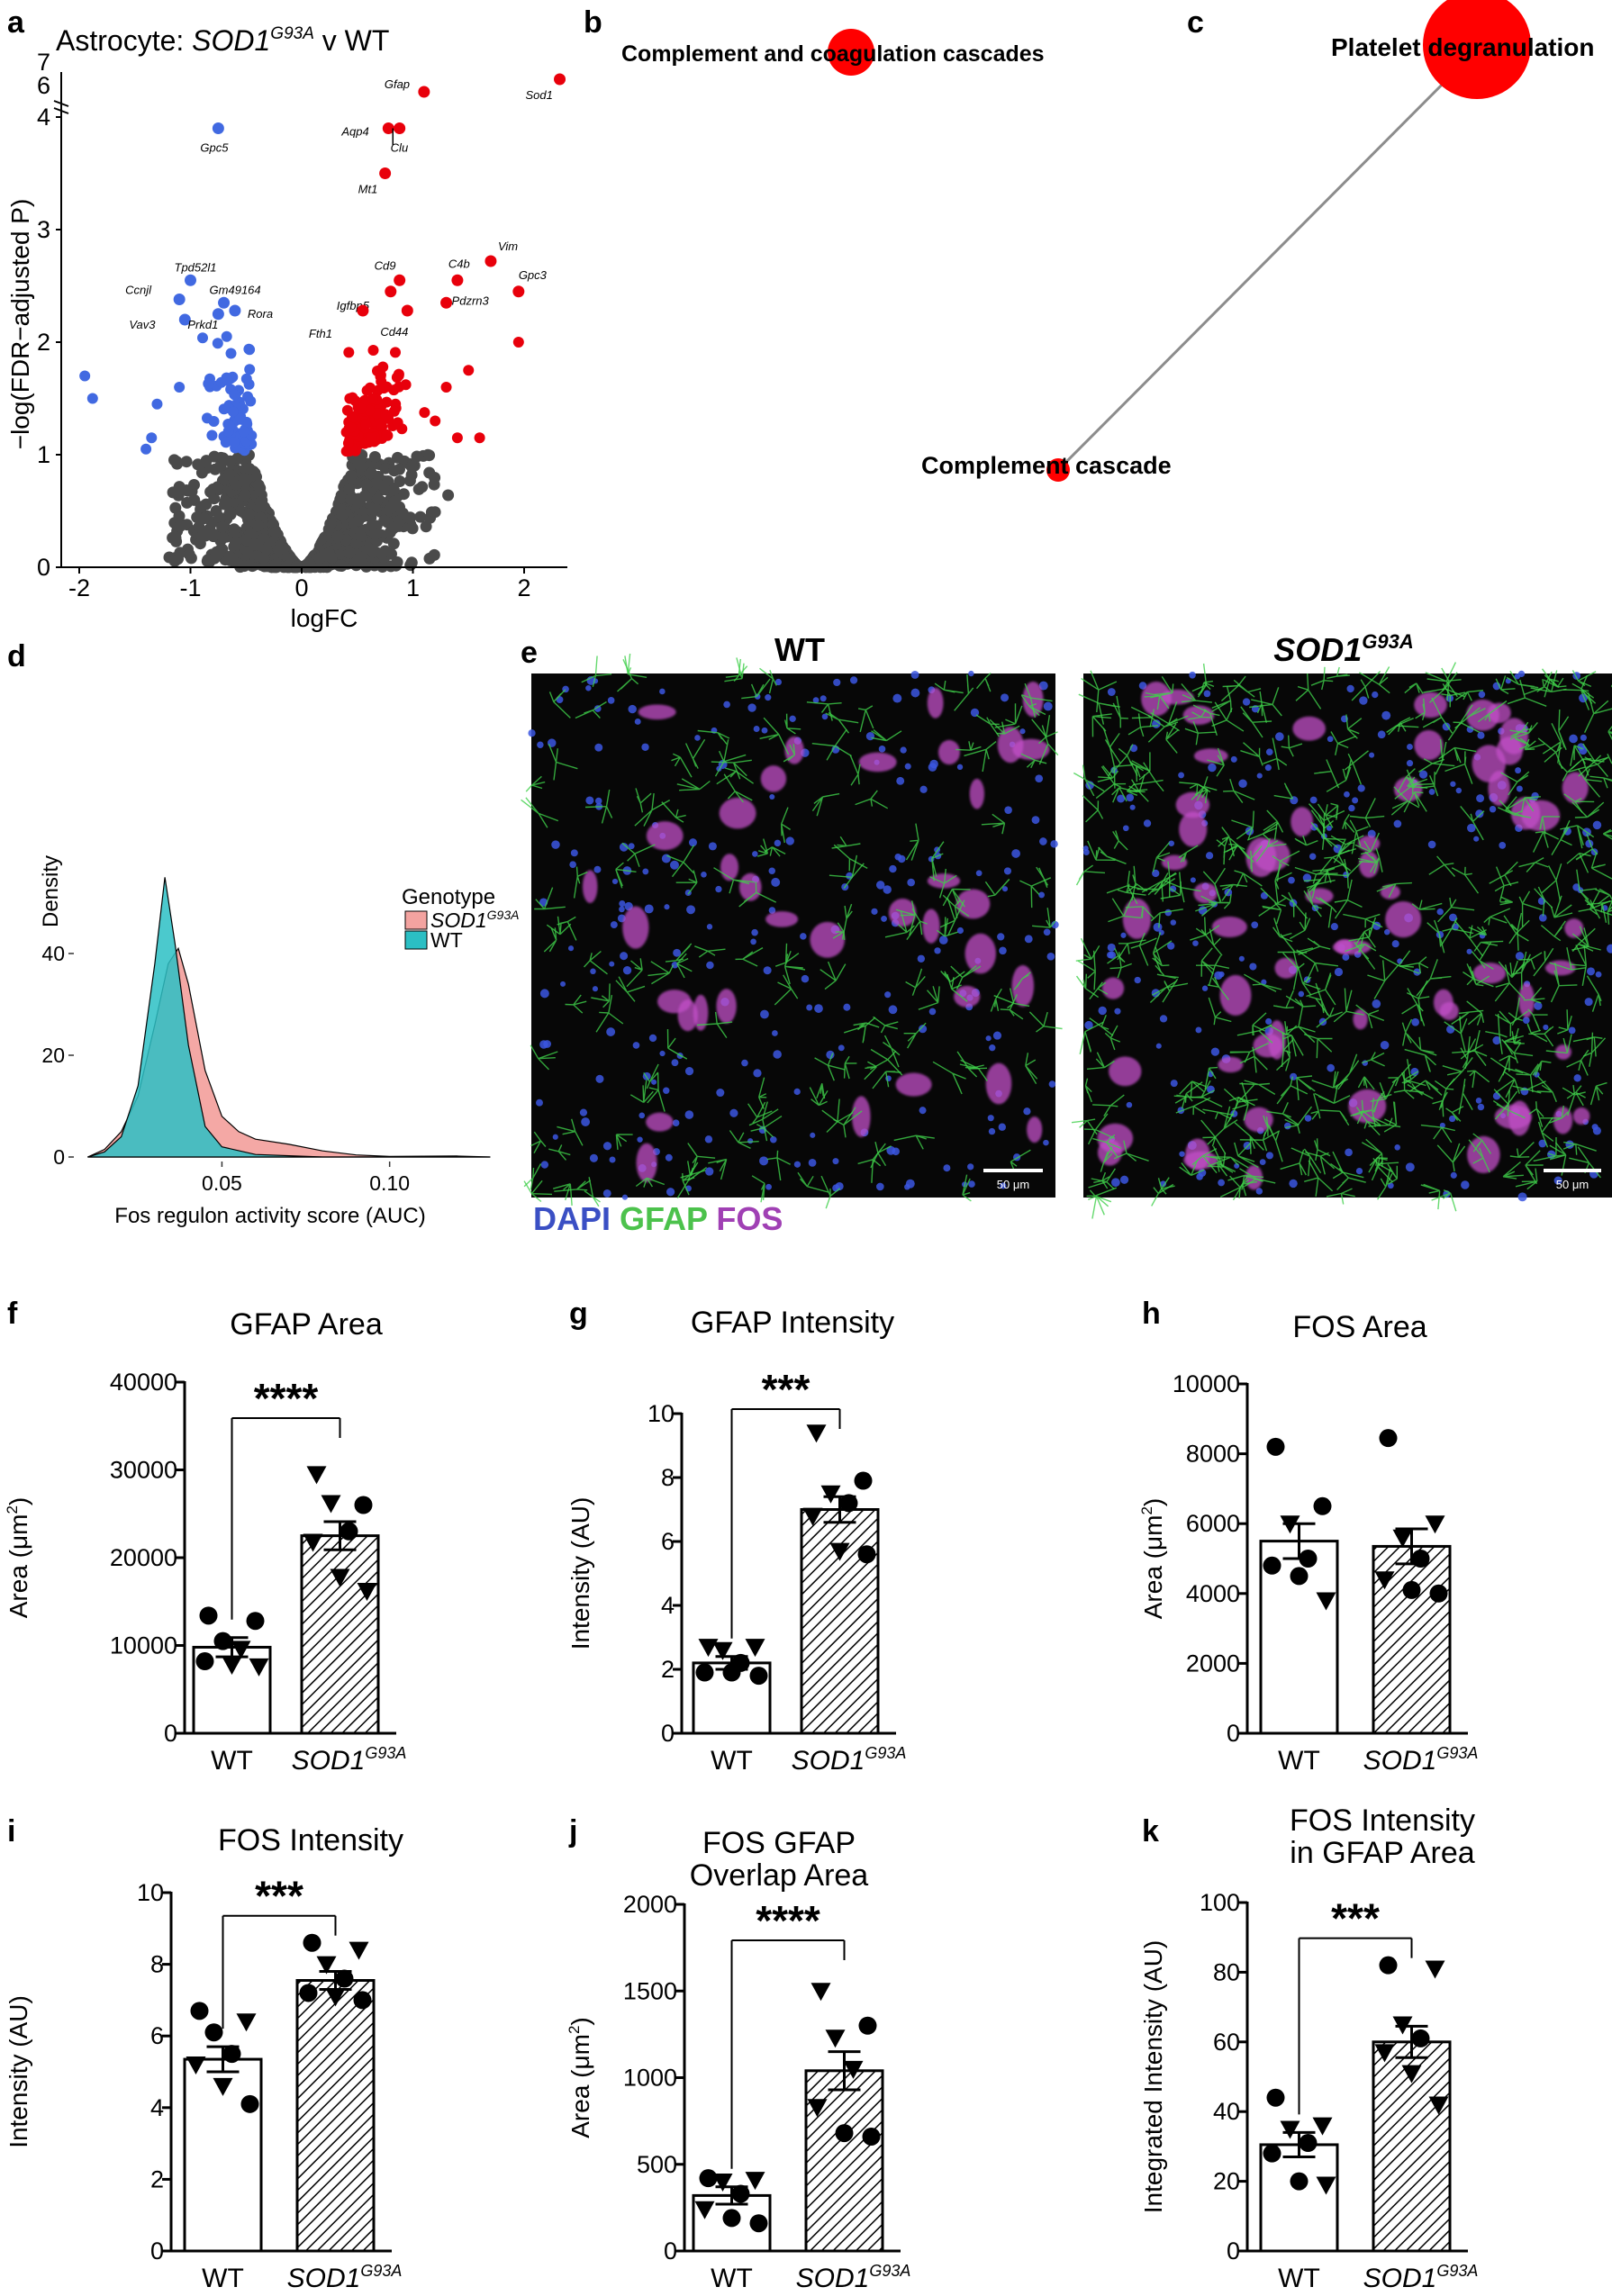 The width and height of the screenshot is (1612, 2296). What do you see at coordinates (214, 148) in the screenshot?
I see `gene-label-gpc5: Gpc5` at bounding box center [214, 148].